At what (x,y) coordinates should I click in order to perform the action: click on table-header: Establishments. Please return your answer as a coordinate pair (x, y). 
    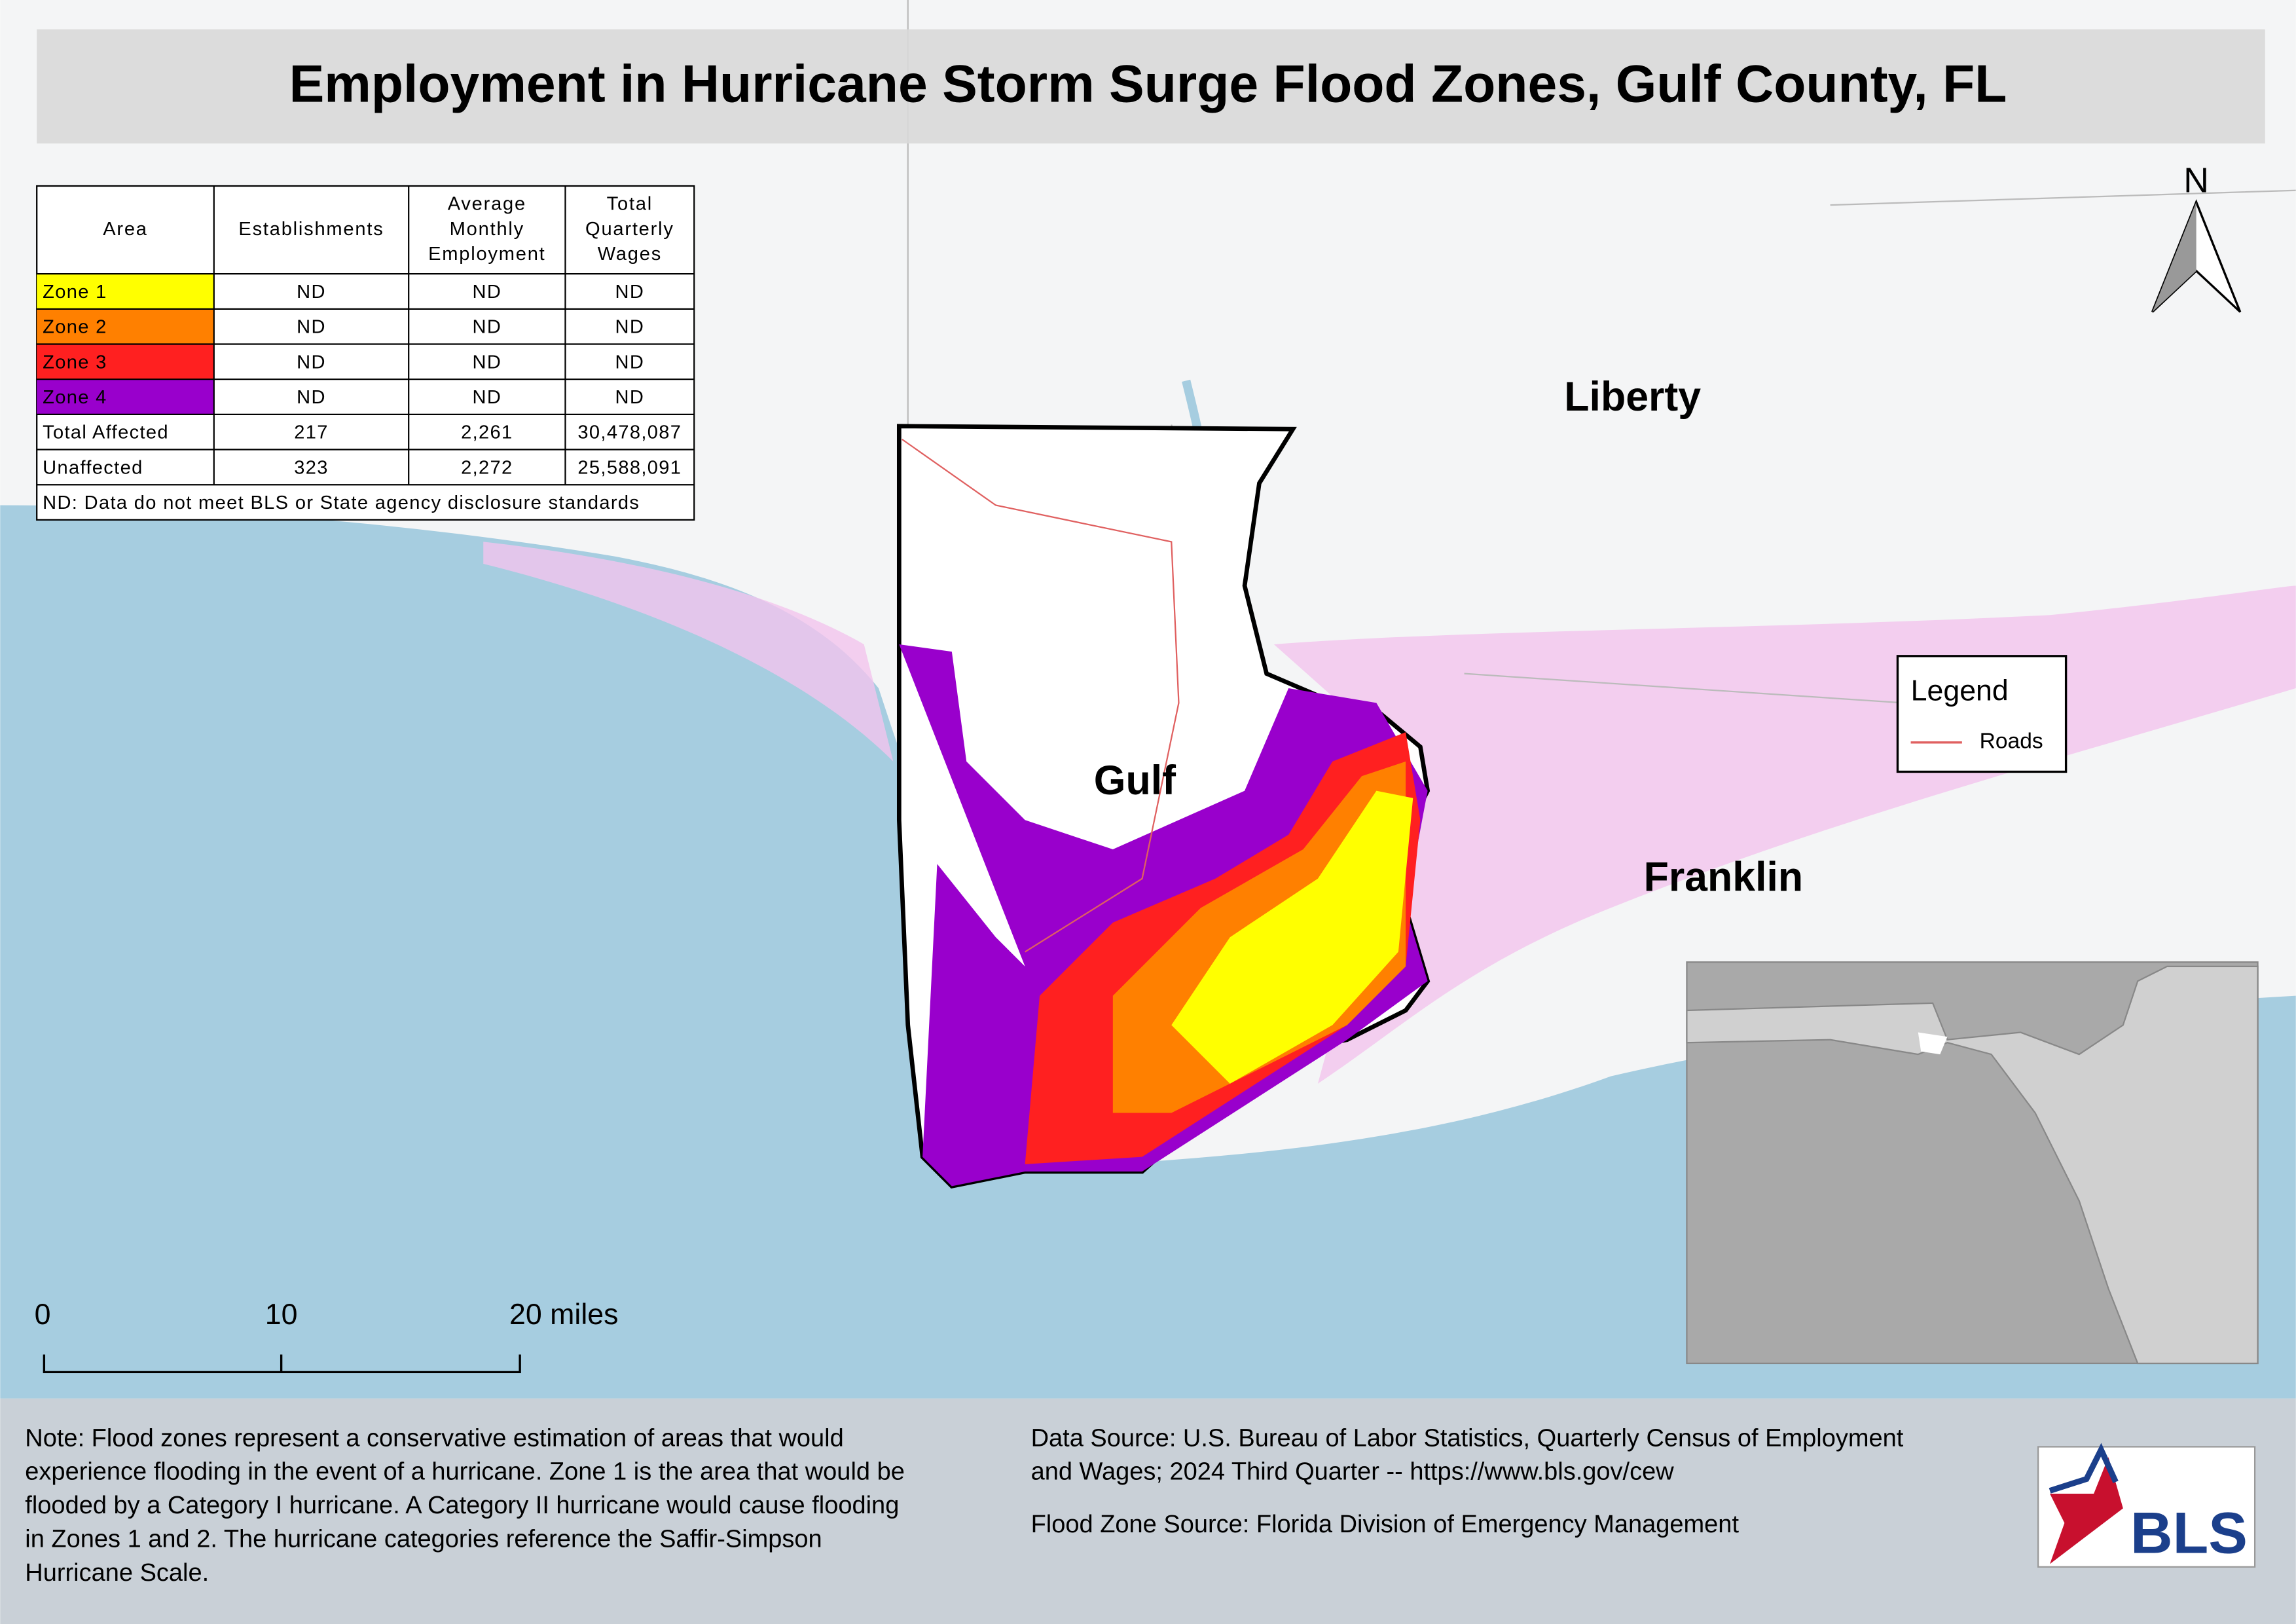
    Looking at the image, I should click on (311, 229).